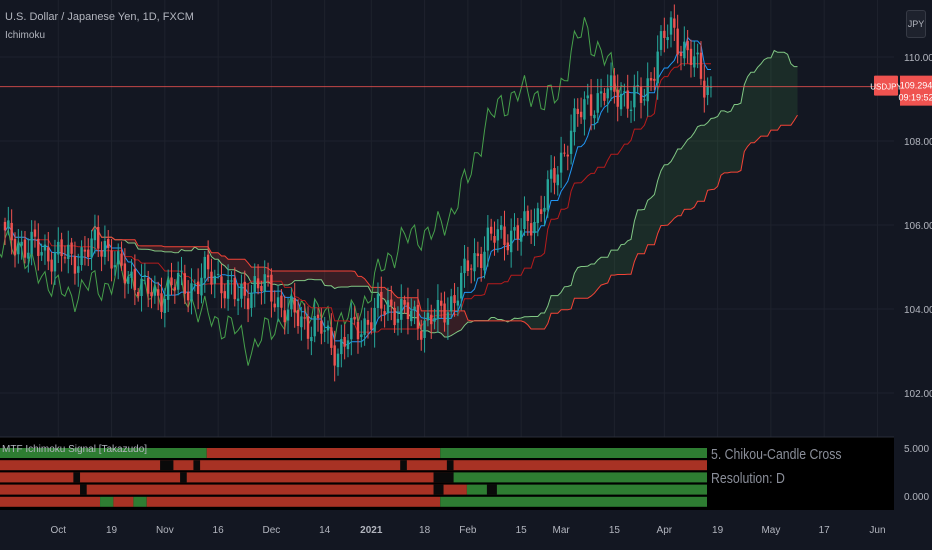 The image size is (932, 550). Describe the element at coordinates (466, 473) in the screenshot. I see `signal-panel` at that location.